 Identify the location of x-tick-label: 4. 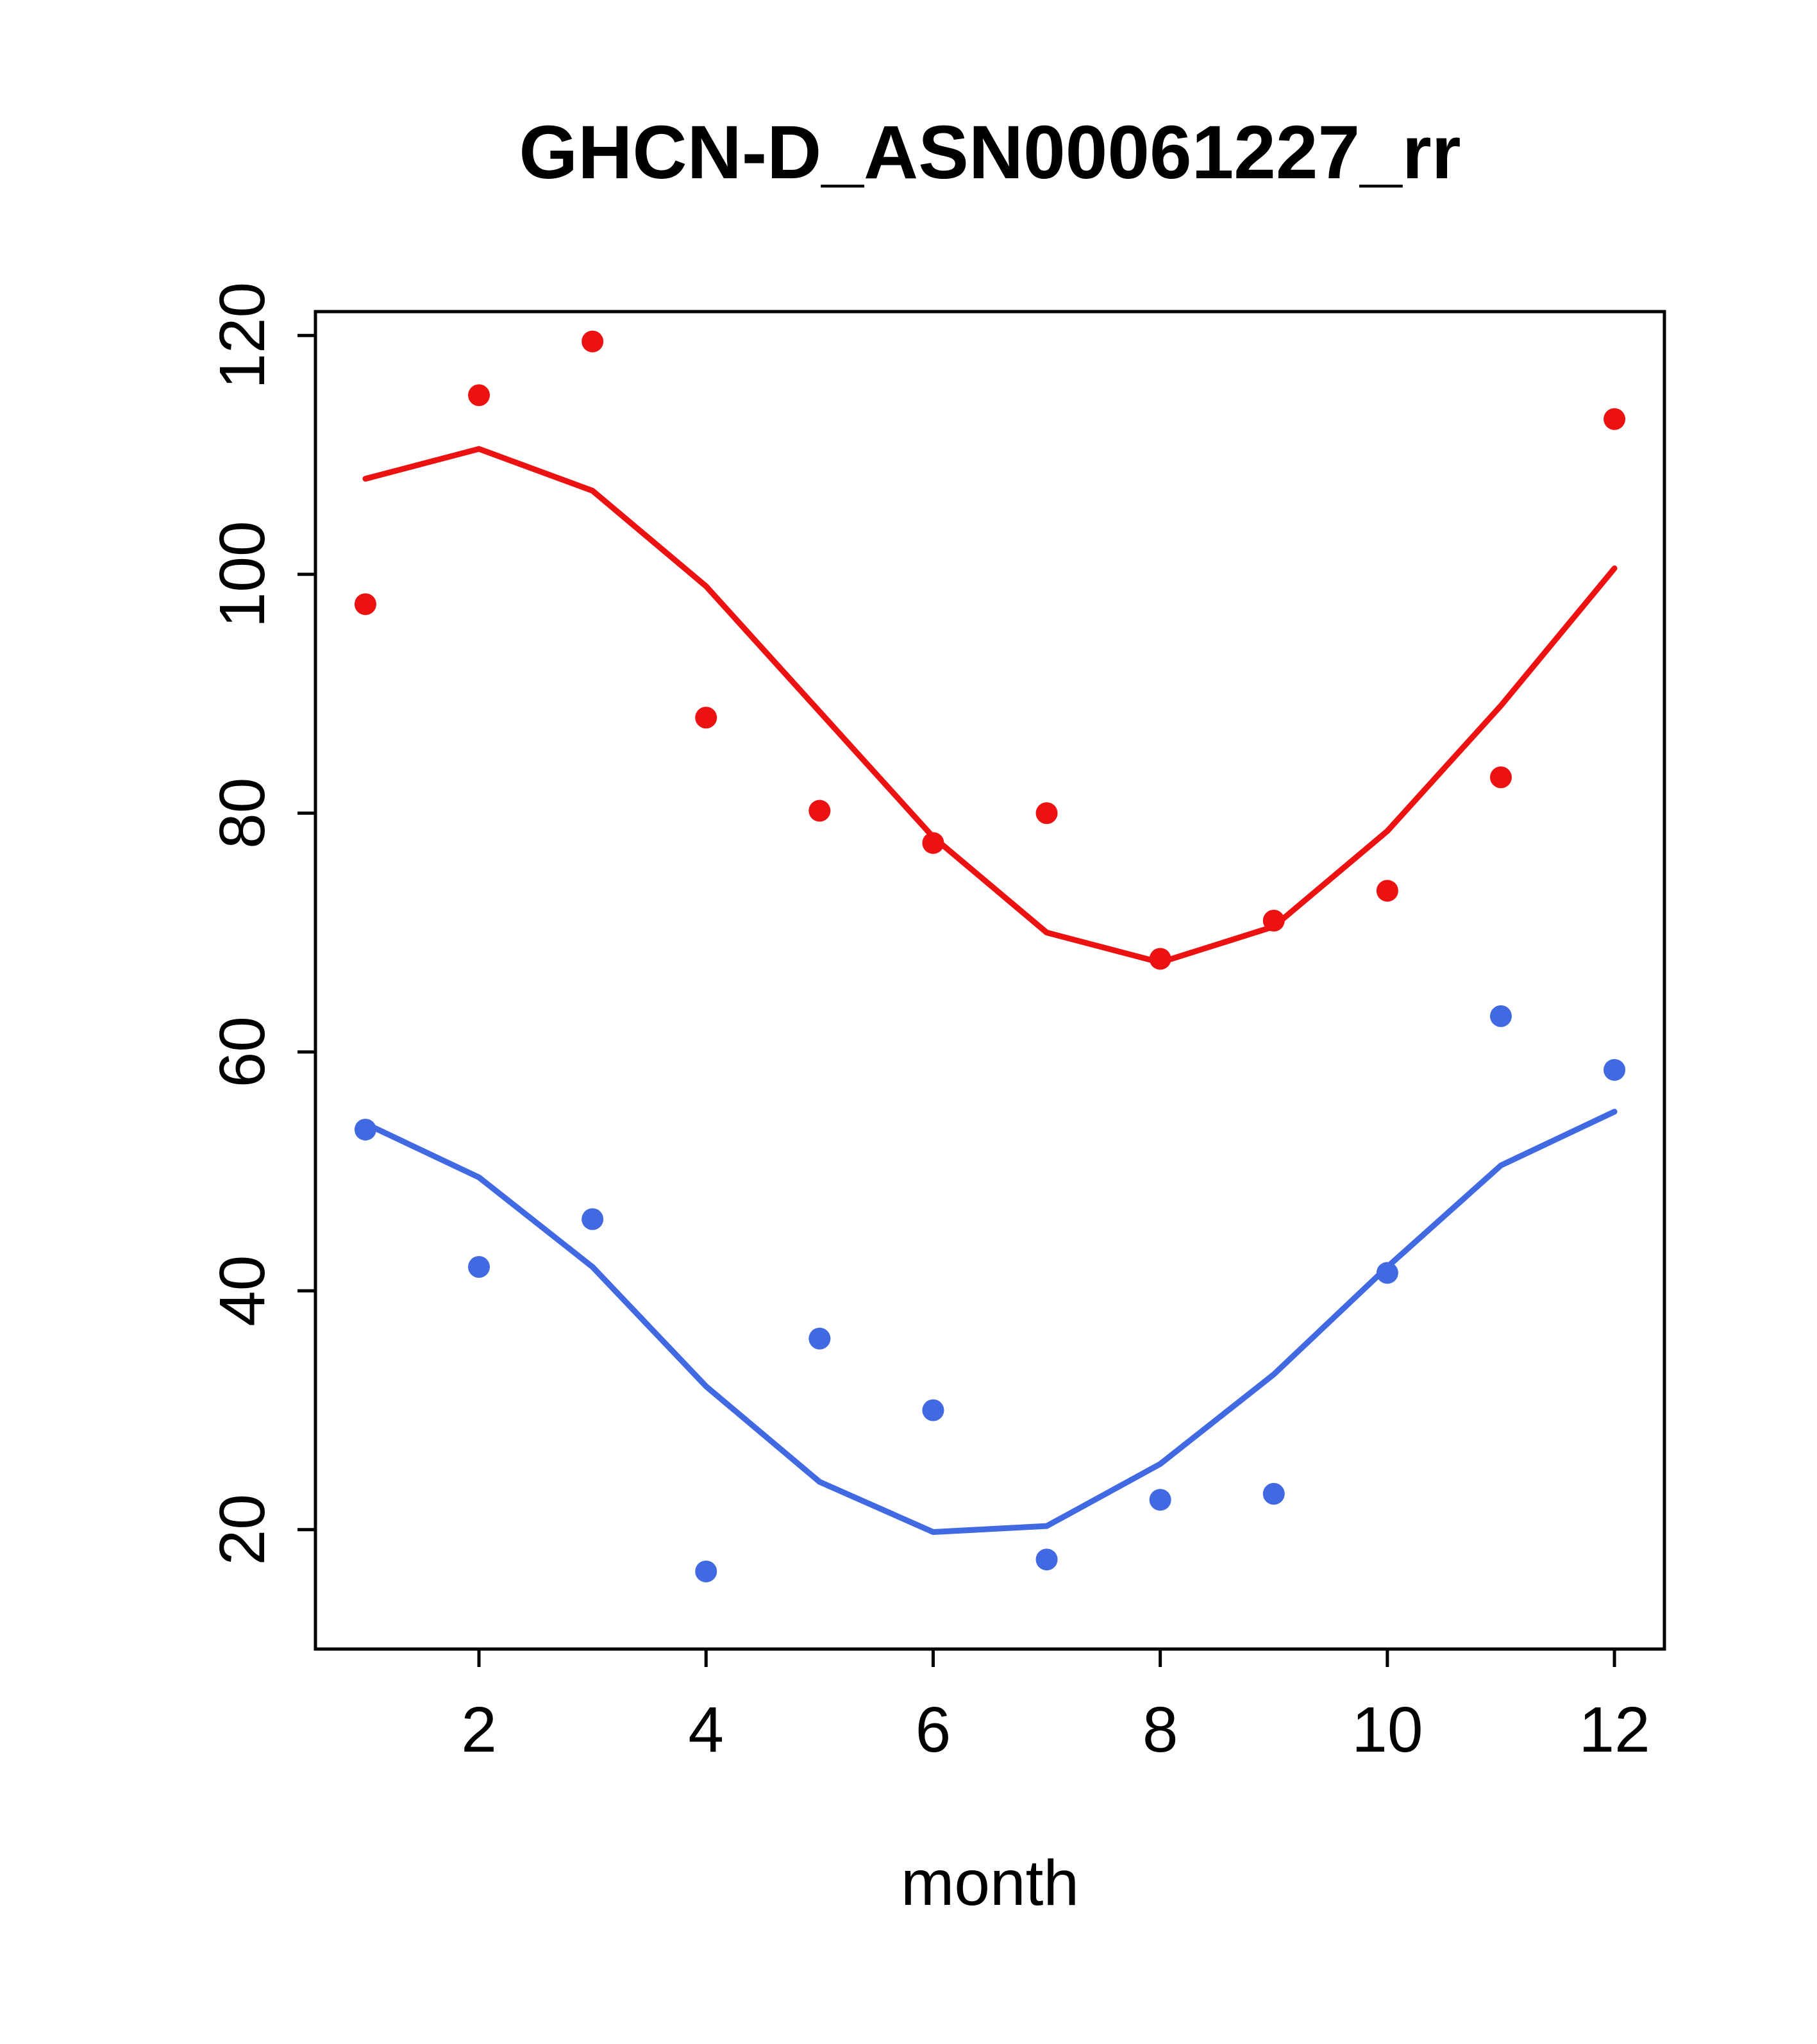
(706, 1730).